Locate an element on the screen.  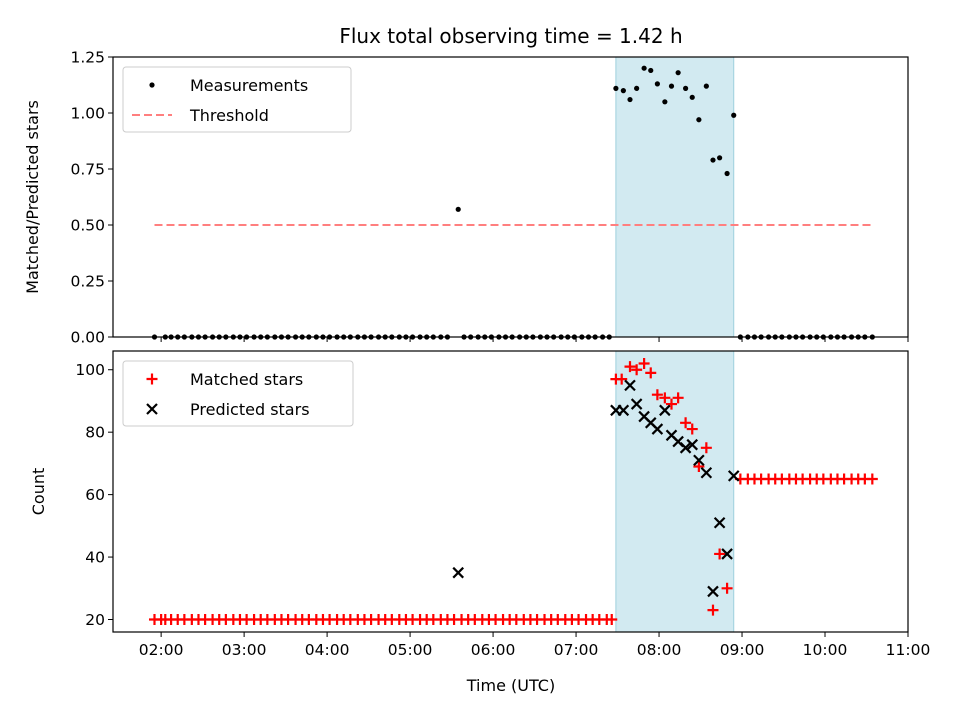
top-legend: Measurements Threshold is located at coordinates (237, 99).